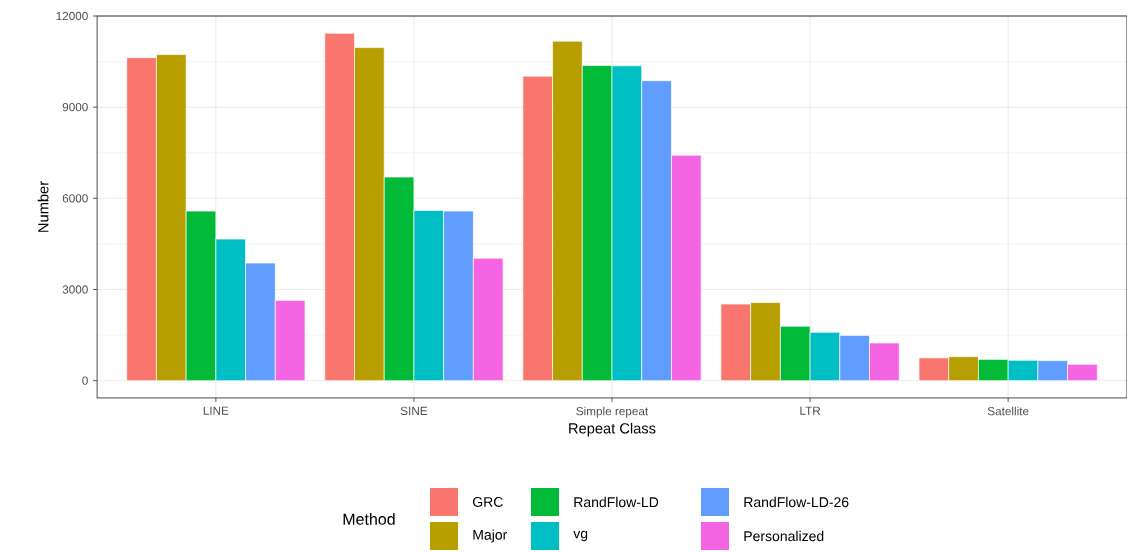 The image size is (1127, 552). Describe the element at coordinates (487, 502) in the screenshot. I see `legend-label: GRC` at that location.